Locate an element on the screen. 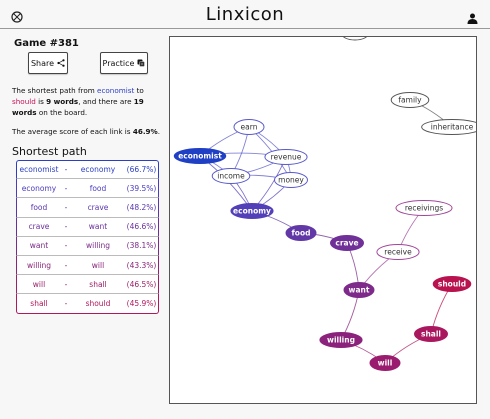 Image resolution: width=490 pixels, height=419 pixels. word-node-want: want is located at coordinates (359, 290).